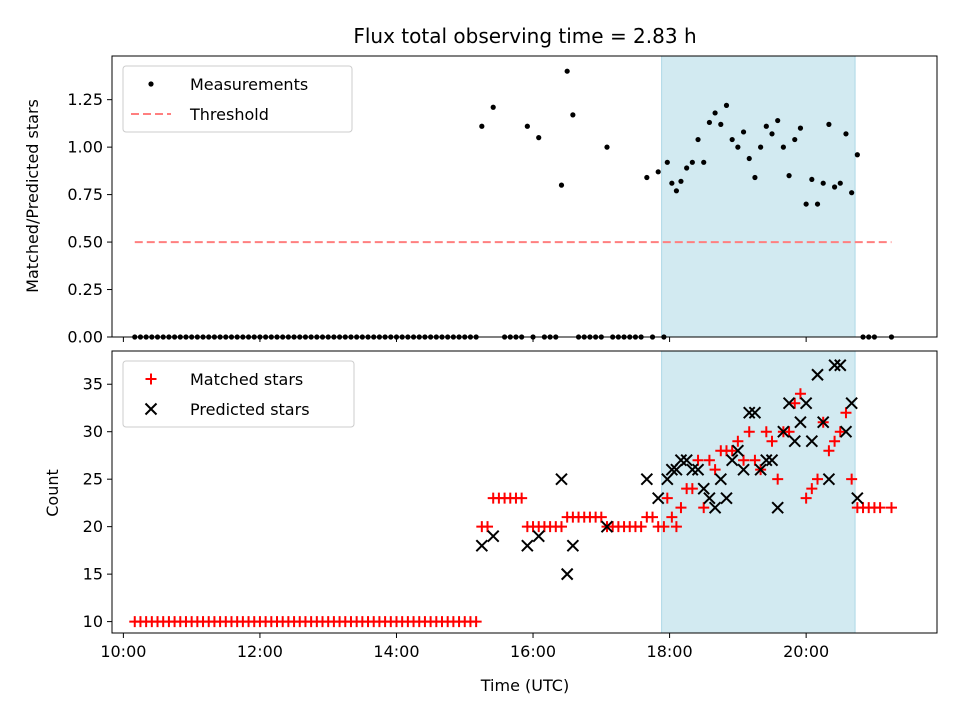 The width and height of the screenshot is (960, 720). I want to click on bottom-y-tick-label: 20, so click(93, 526).